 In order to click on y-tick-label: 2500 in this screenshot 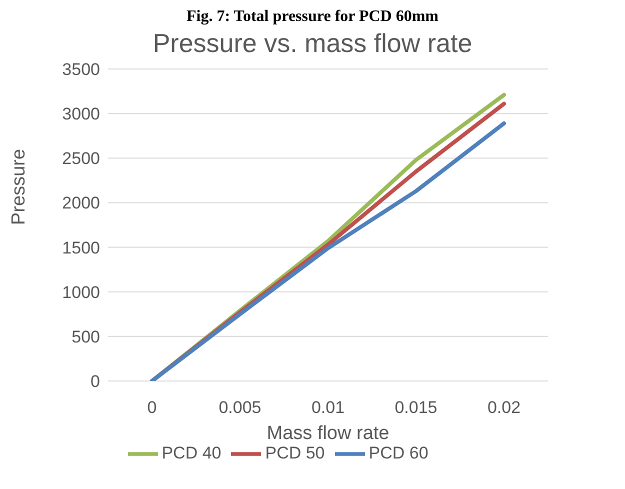, I will do `click(81, 158)`.